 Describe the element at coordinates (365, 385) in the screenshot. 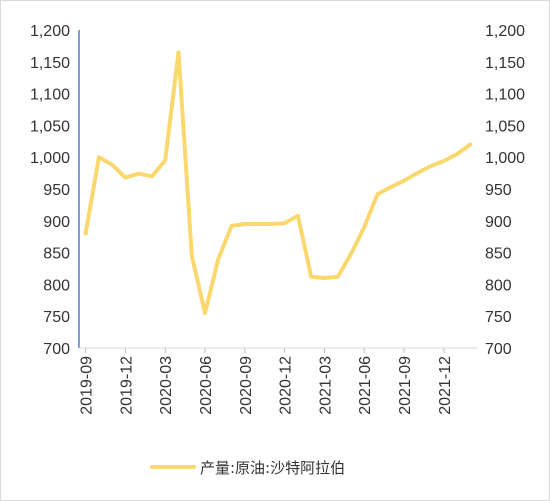

I see `x-tick-label: 2021-06` at that location.